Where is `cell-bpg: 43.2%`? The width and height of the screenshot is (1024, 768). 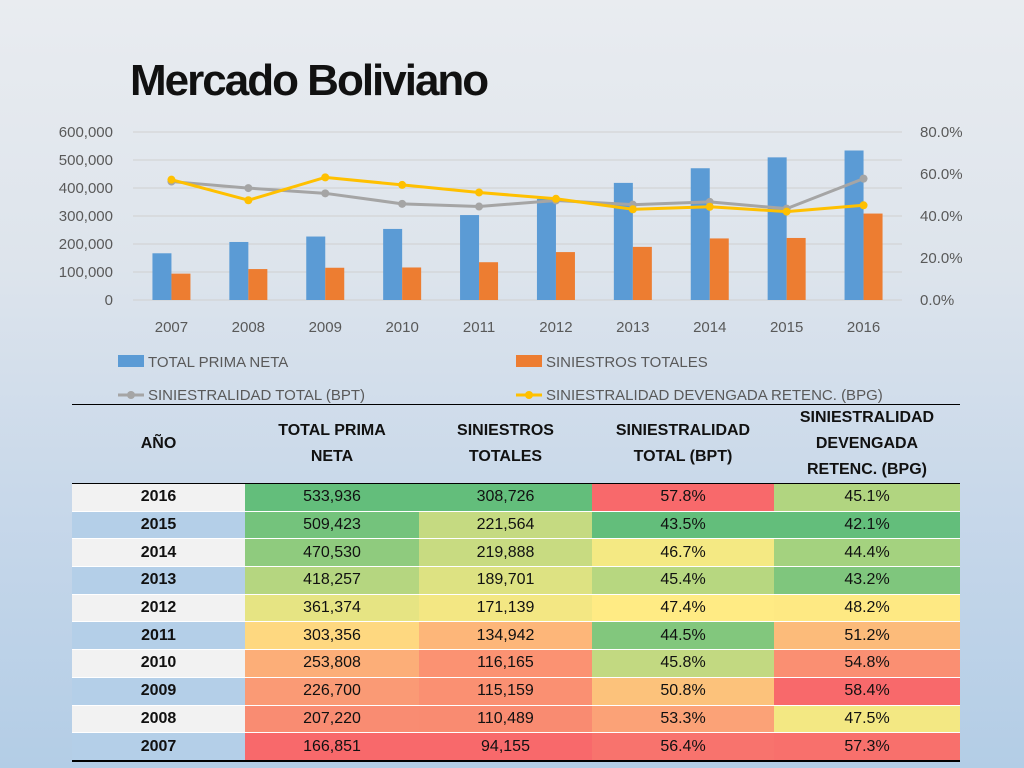
cell-bpg: 43.2% is located at coordinates (867, 580).